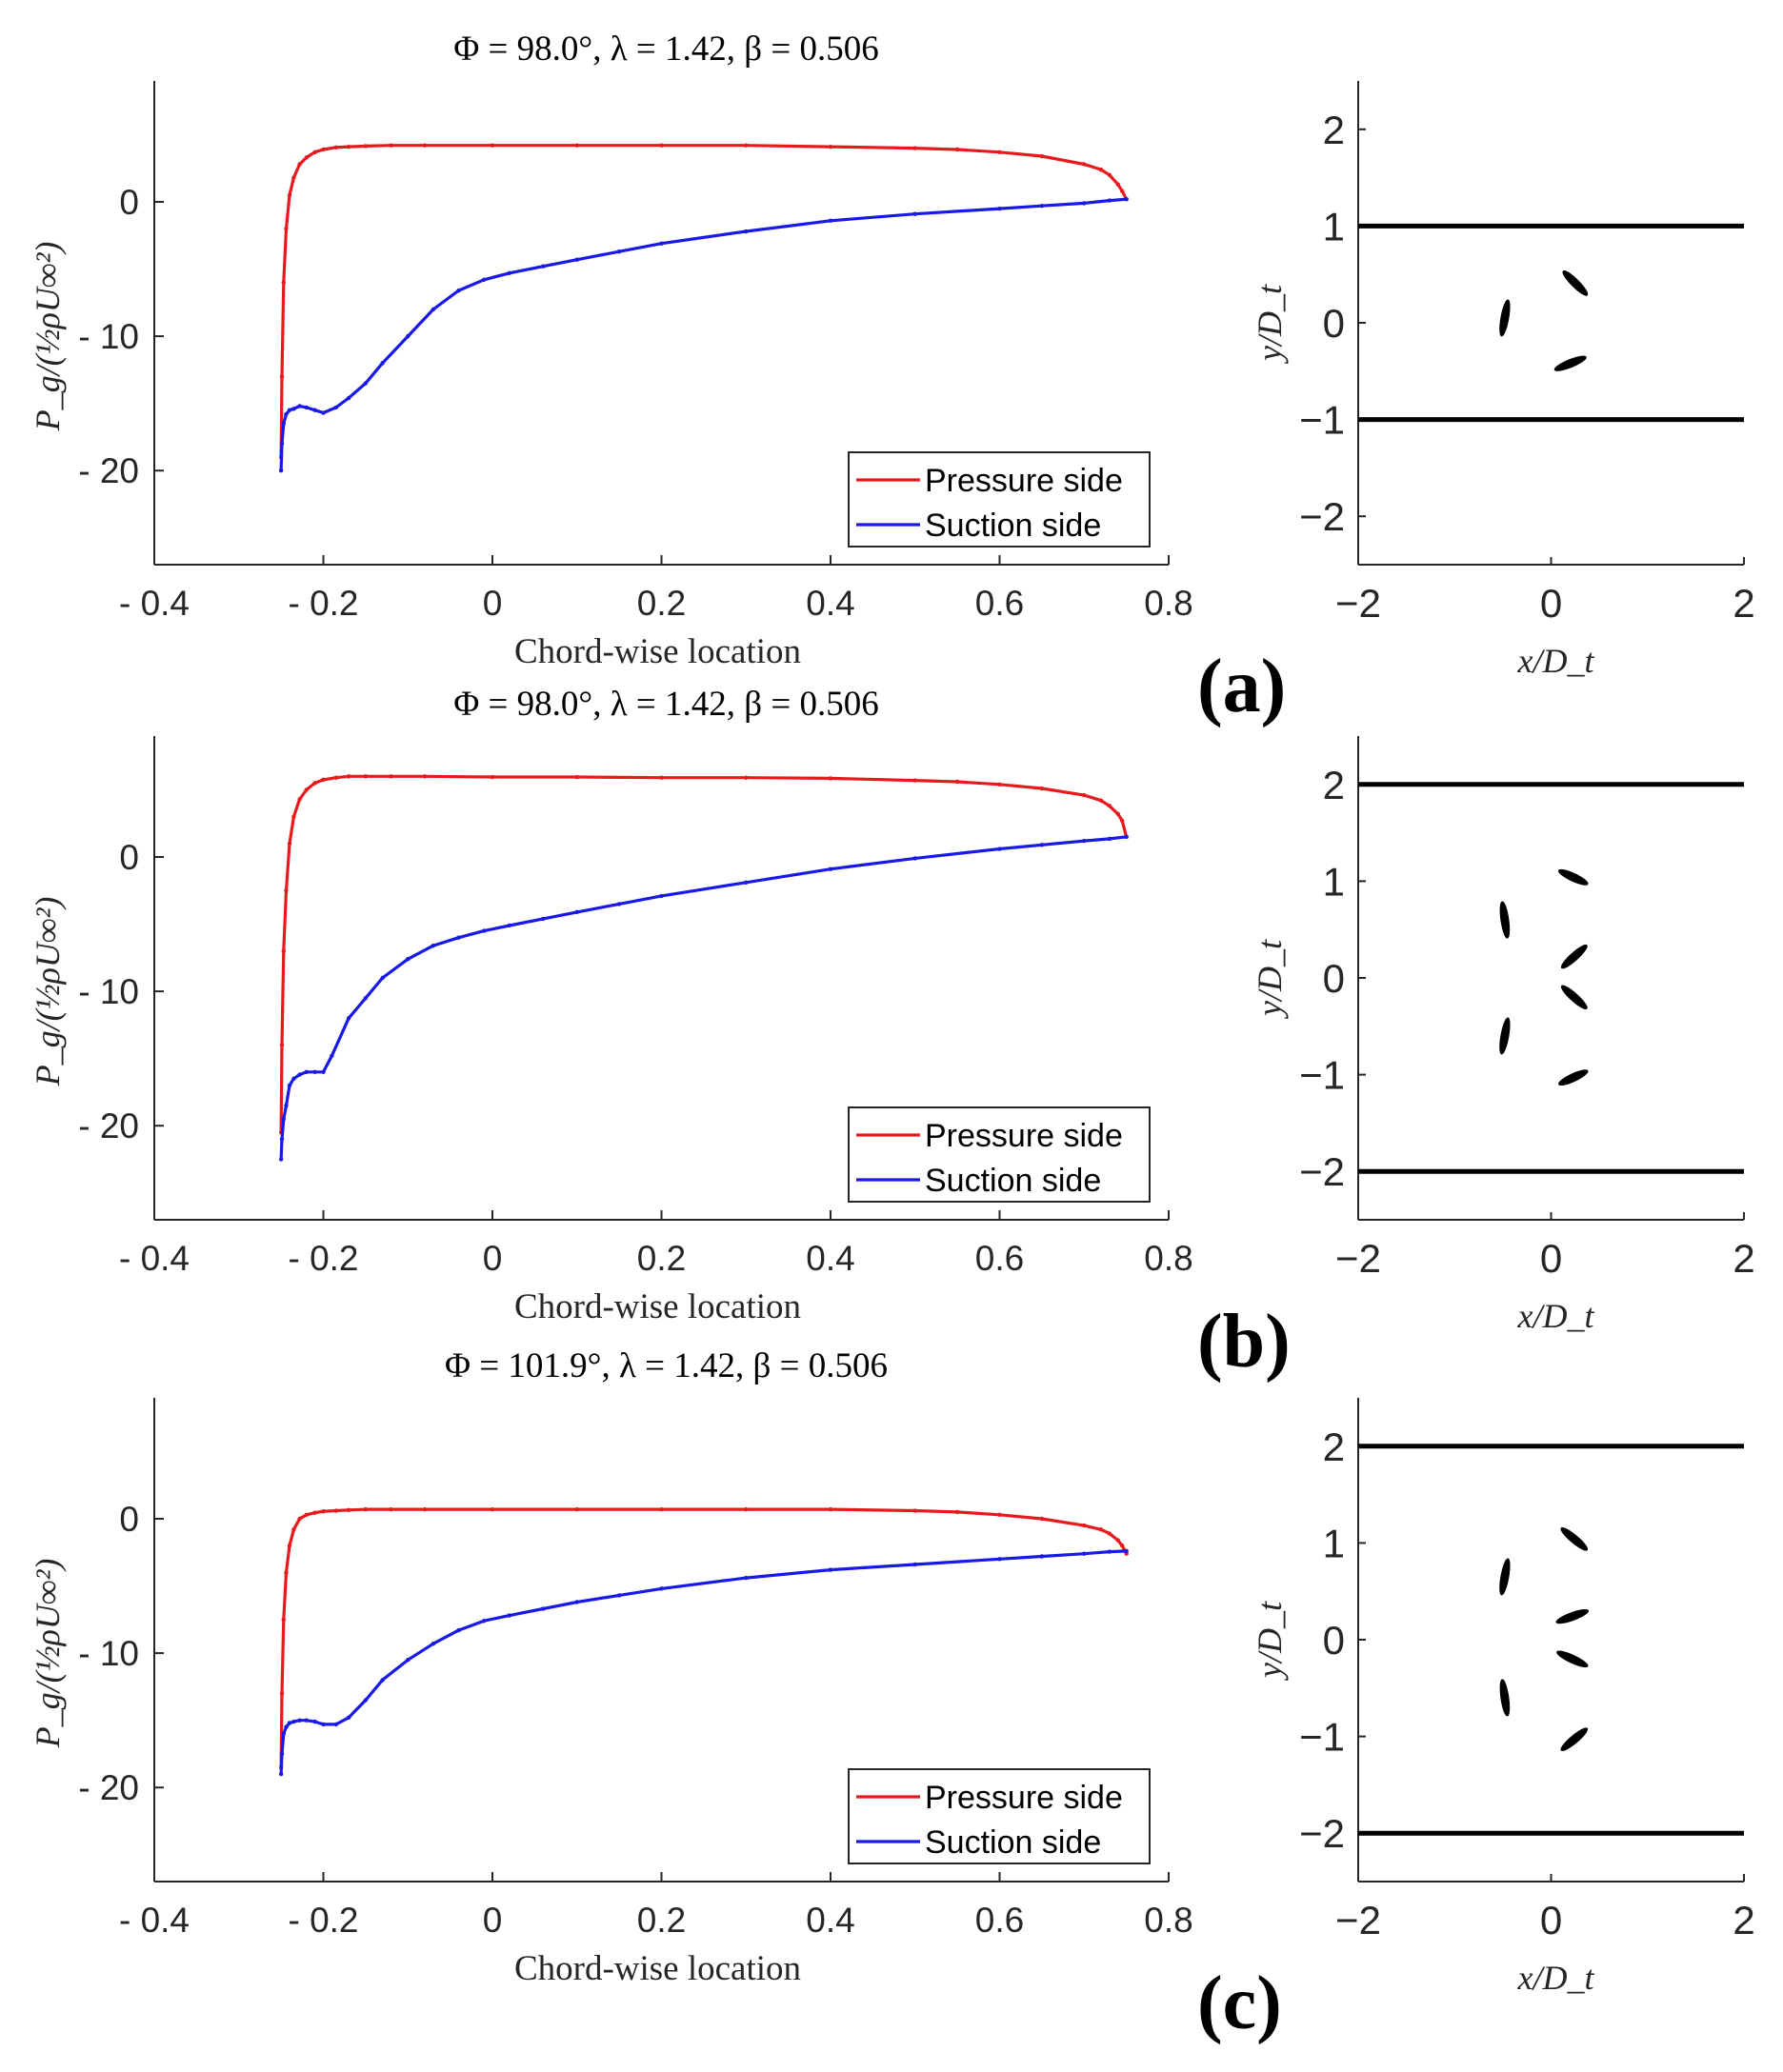 Image resolution: width=1783 pixels, height=2072 pixels. What do you see at coordinates (493, 603) in the screenshot?
I see `x-tick-label: 0` at bounding box center [493, 603].